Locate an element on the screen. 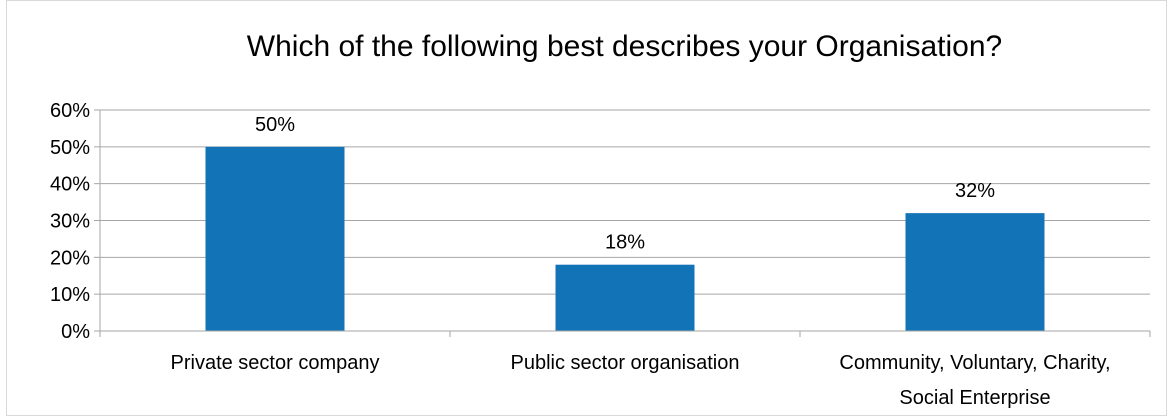 Image resolution: width=1169 pixels, height=418 pixels. y-tick-label: 10% is located at coordinates (70, 295).